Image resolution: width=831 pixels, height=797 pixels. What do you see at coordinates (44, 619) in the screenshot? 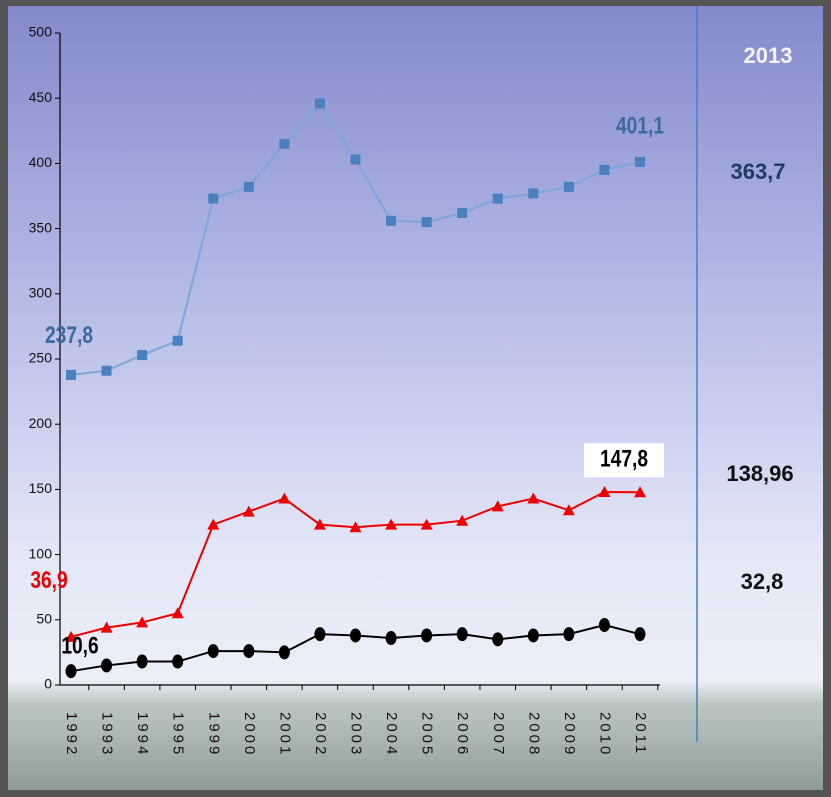
I see `y-tick-label: 50` at bounding box center [44, 619].